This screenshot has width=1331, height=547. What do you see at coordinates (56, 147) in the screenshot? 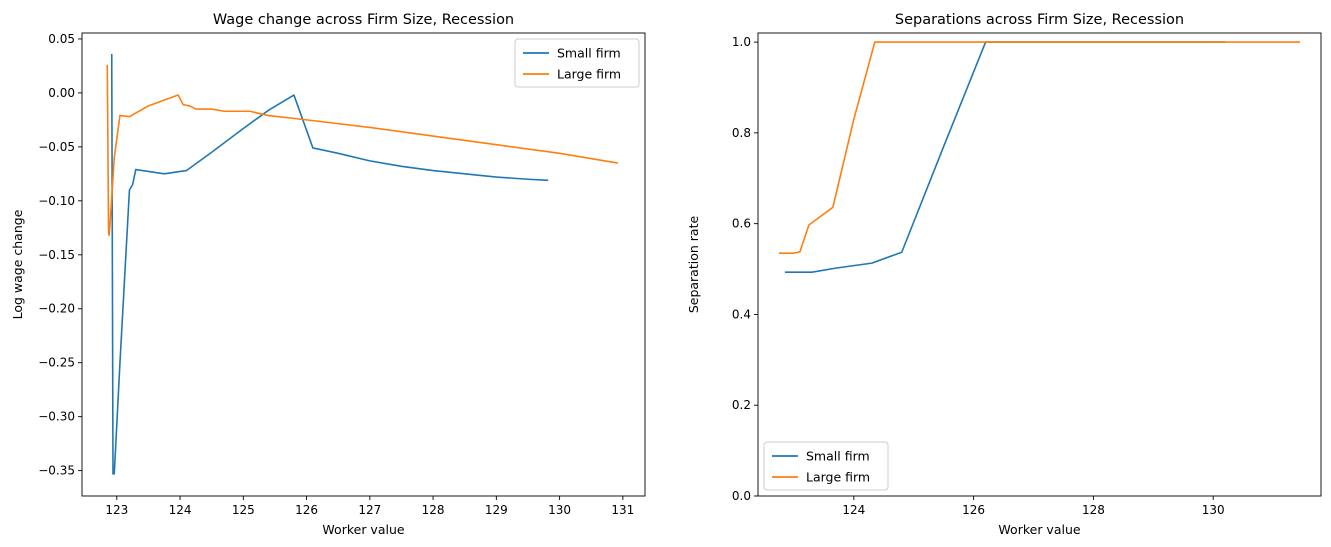
I see `y-tick-label: −0.05` at bounding box center [56, 147].